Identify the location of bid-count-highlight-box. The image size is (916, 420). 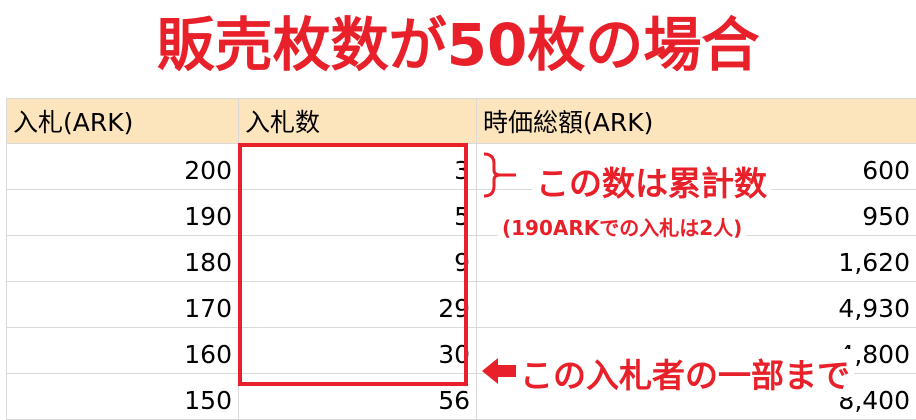
(353, 264).